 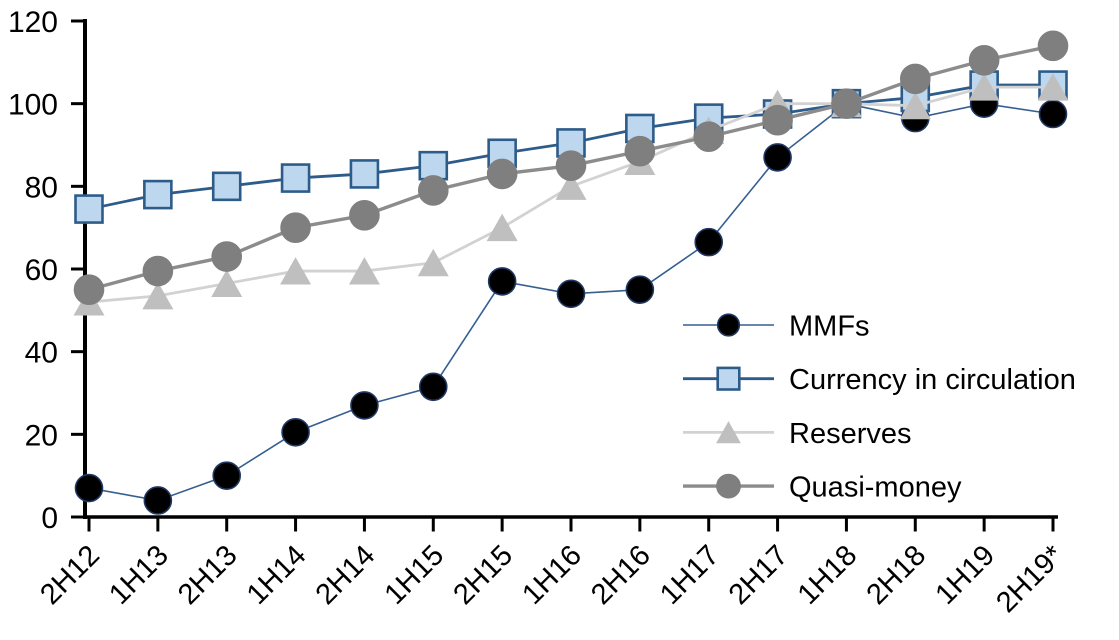 I want to click on x-tick-label: 2H17, so click(x=759, y=575).